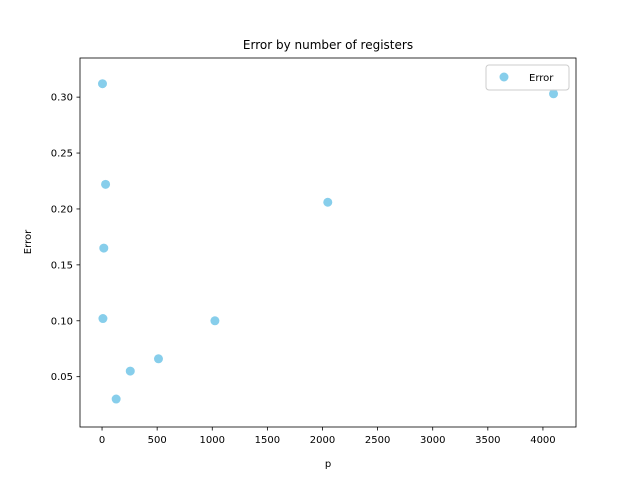 Image resolution: width=640 pixels, height=484 pixels. What do you see at coordinates (377, 440) in the screenshot?
I see `x-tick-label: 2500` at bounding box center [377, 440].